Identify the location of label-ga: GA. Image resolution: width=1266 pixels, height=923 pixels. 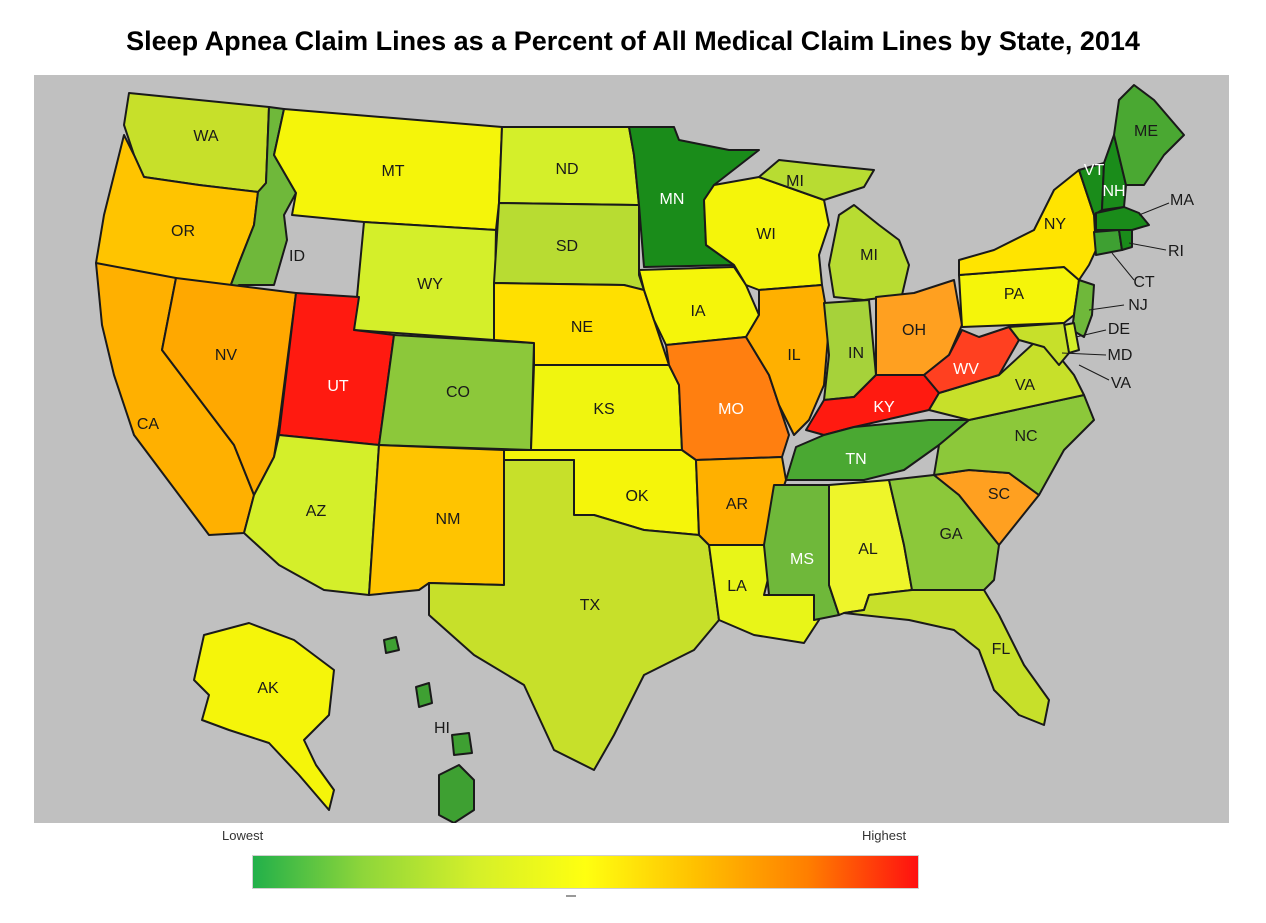
(950, 534).